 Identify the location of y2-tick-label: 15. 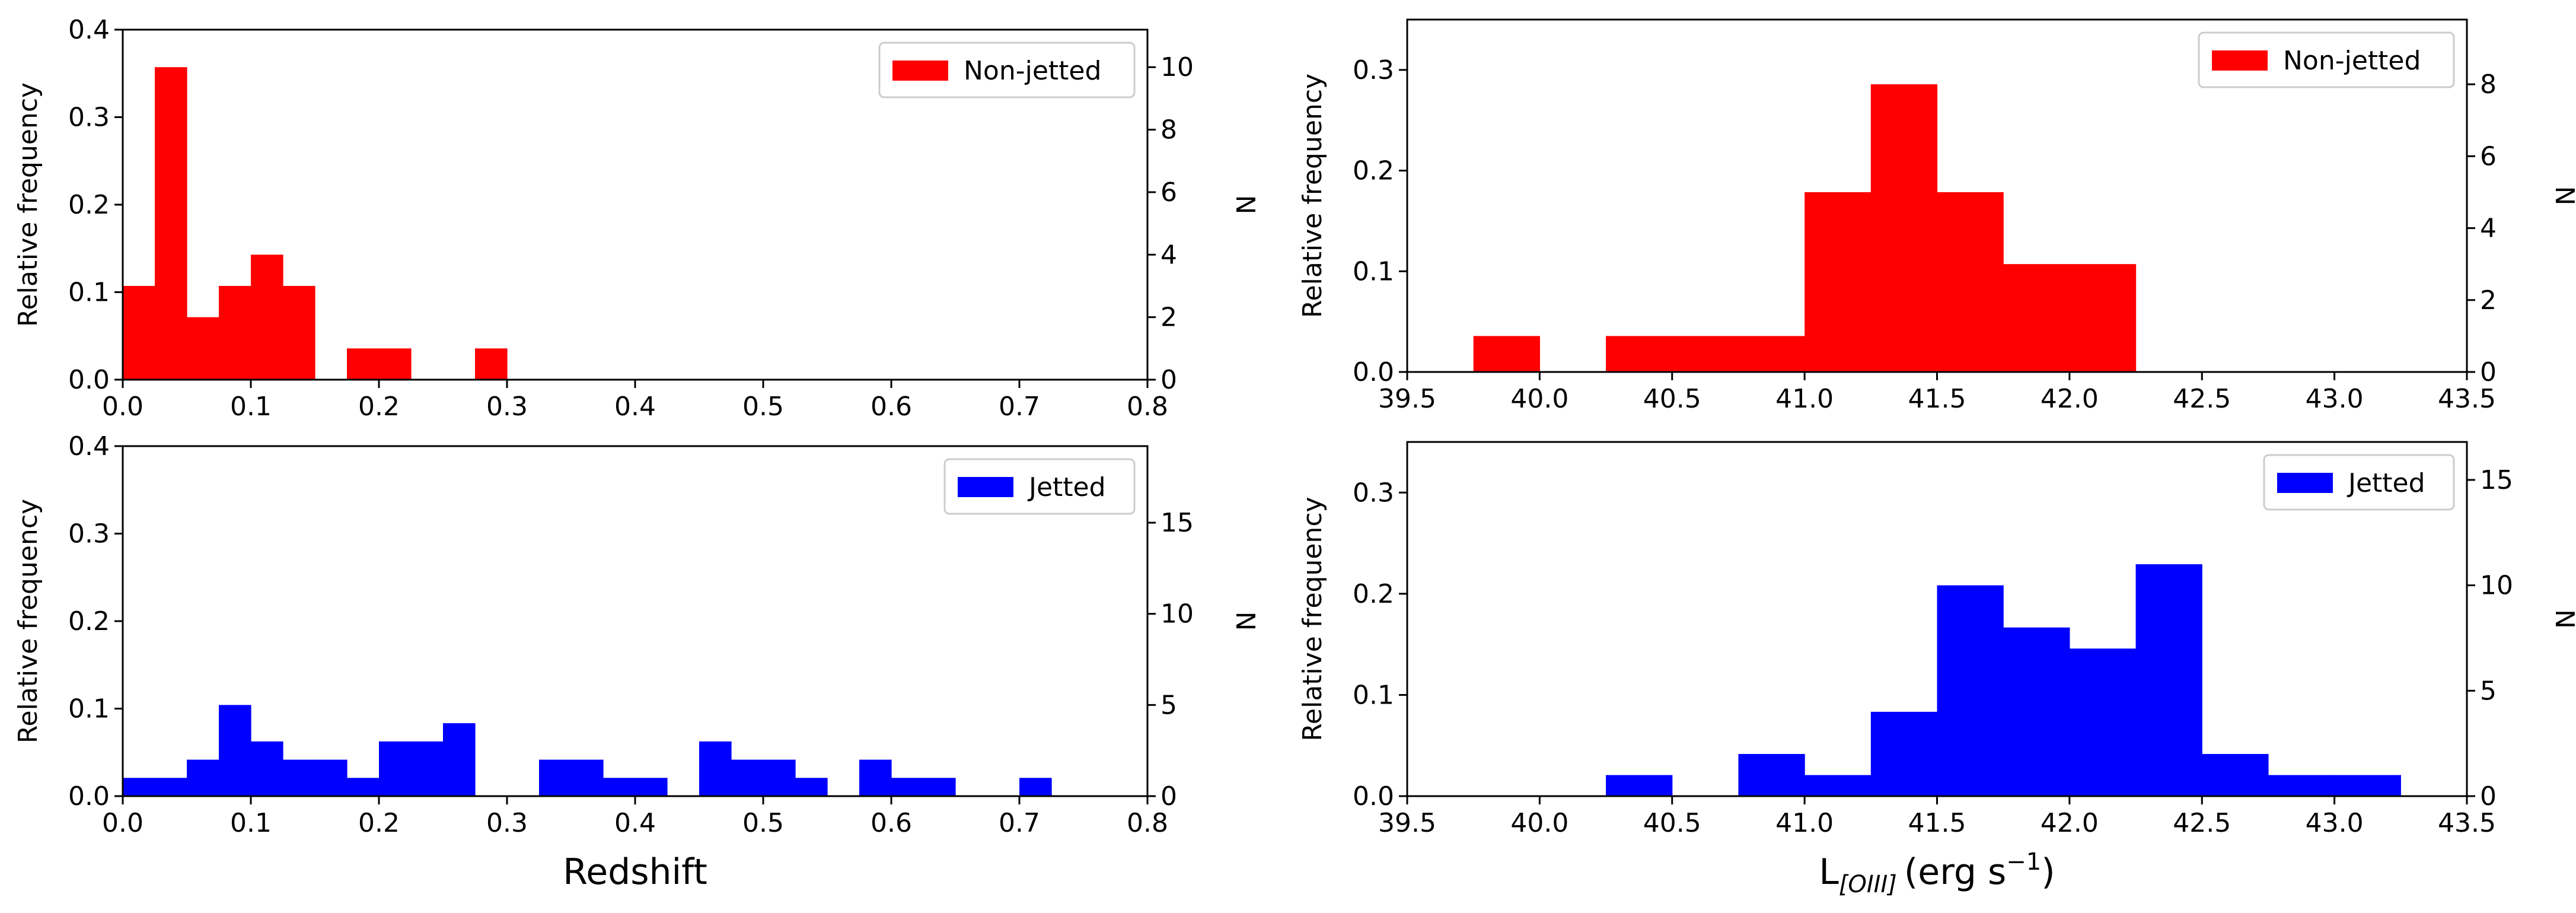
(2497, 480).